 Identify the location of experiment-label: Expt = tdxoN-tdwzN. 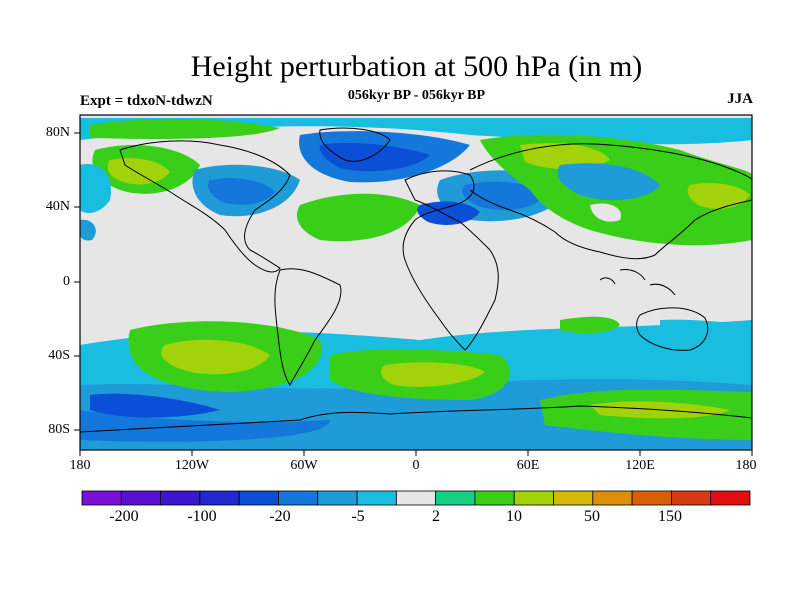
(146, 101).